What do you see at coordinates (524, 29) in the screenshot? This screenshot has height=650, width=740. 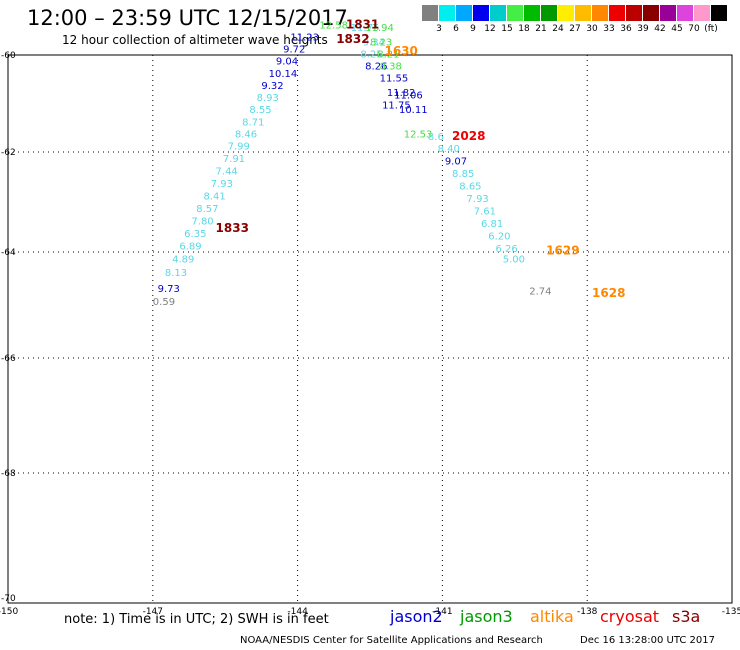 I see `colorbar-label: 18` at bounding box center [524, 29].